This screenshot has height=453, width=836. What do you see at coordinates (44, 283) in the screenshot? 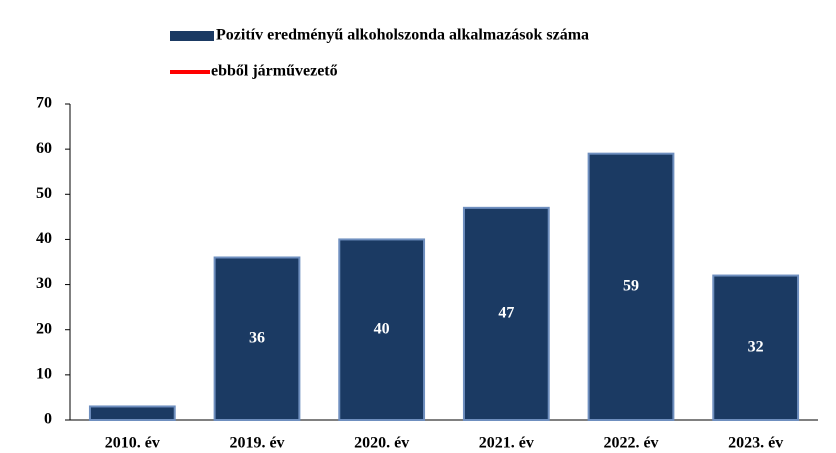
I see `y-tick-label: 30` at bounding box center [44, 283].